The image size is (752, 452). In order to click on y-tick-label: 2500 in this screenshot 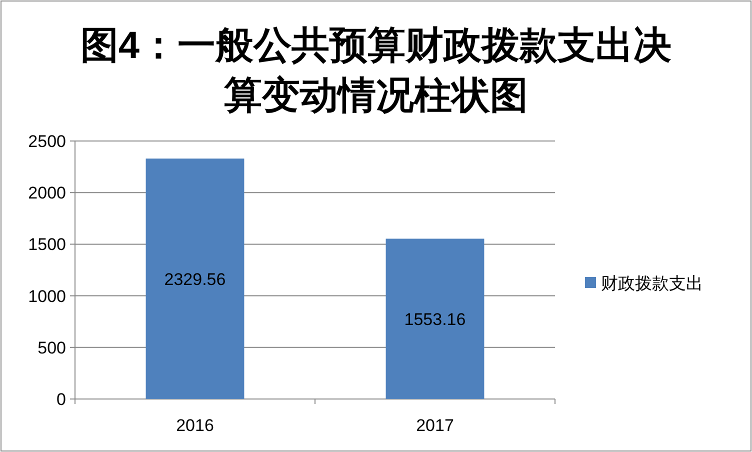, I will do `click(47, 141)`.